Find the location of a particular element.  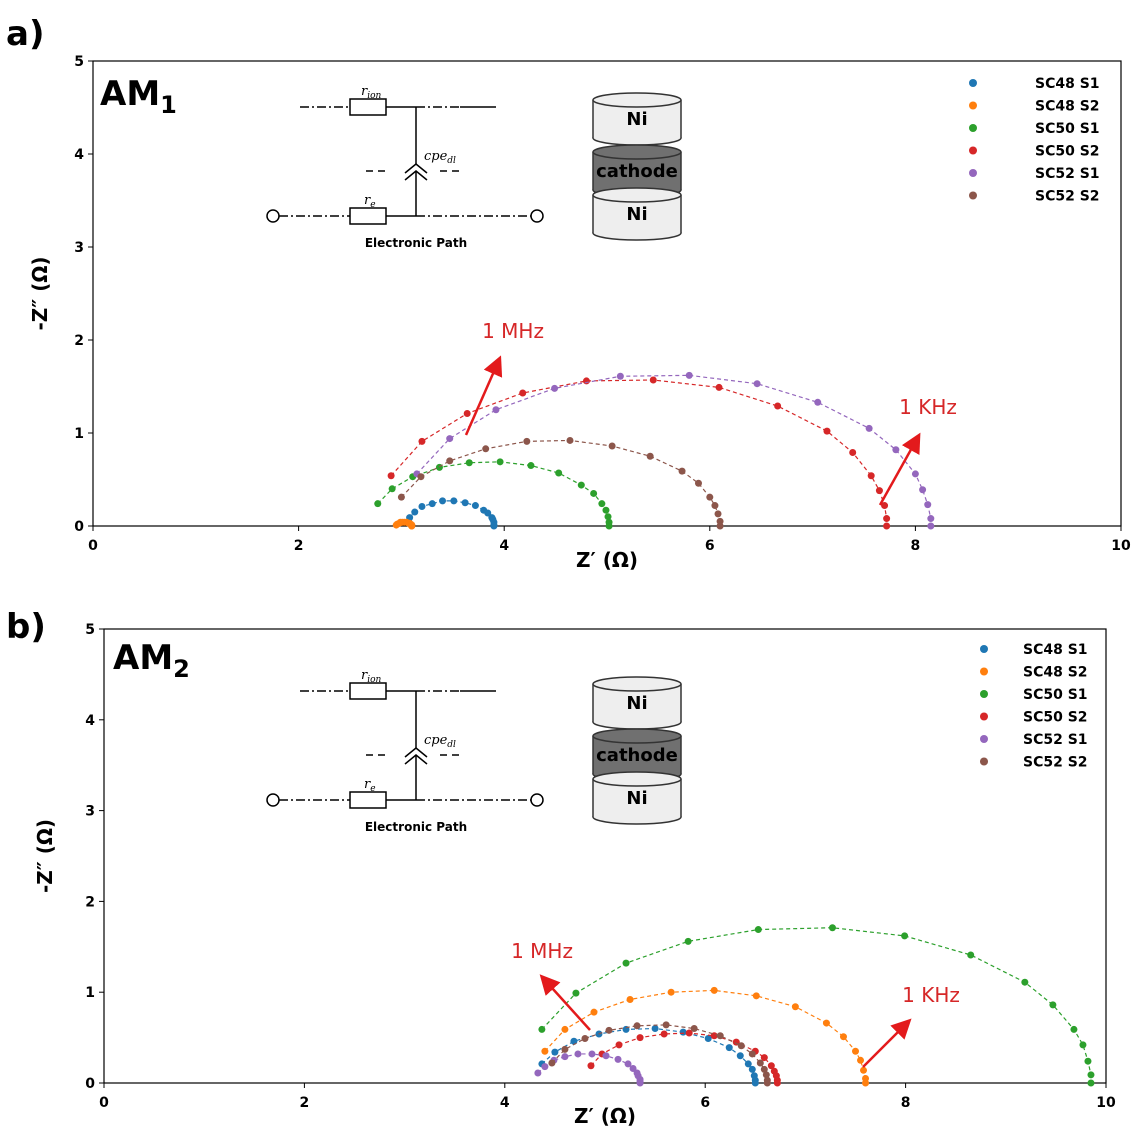

inset-label-main: AM is located at coordinates (130, 94).